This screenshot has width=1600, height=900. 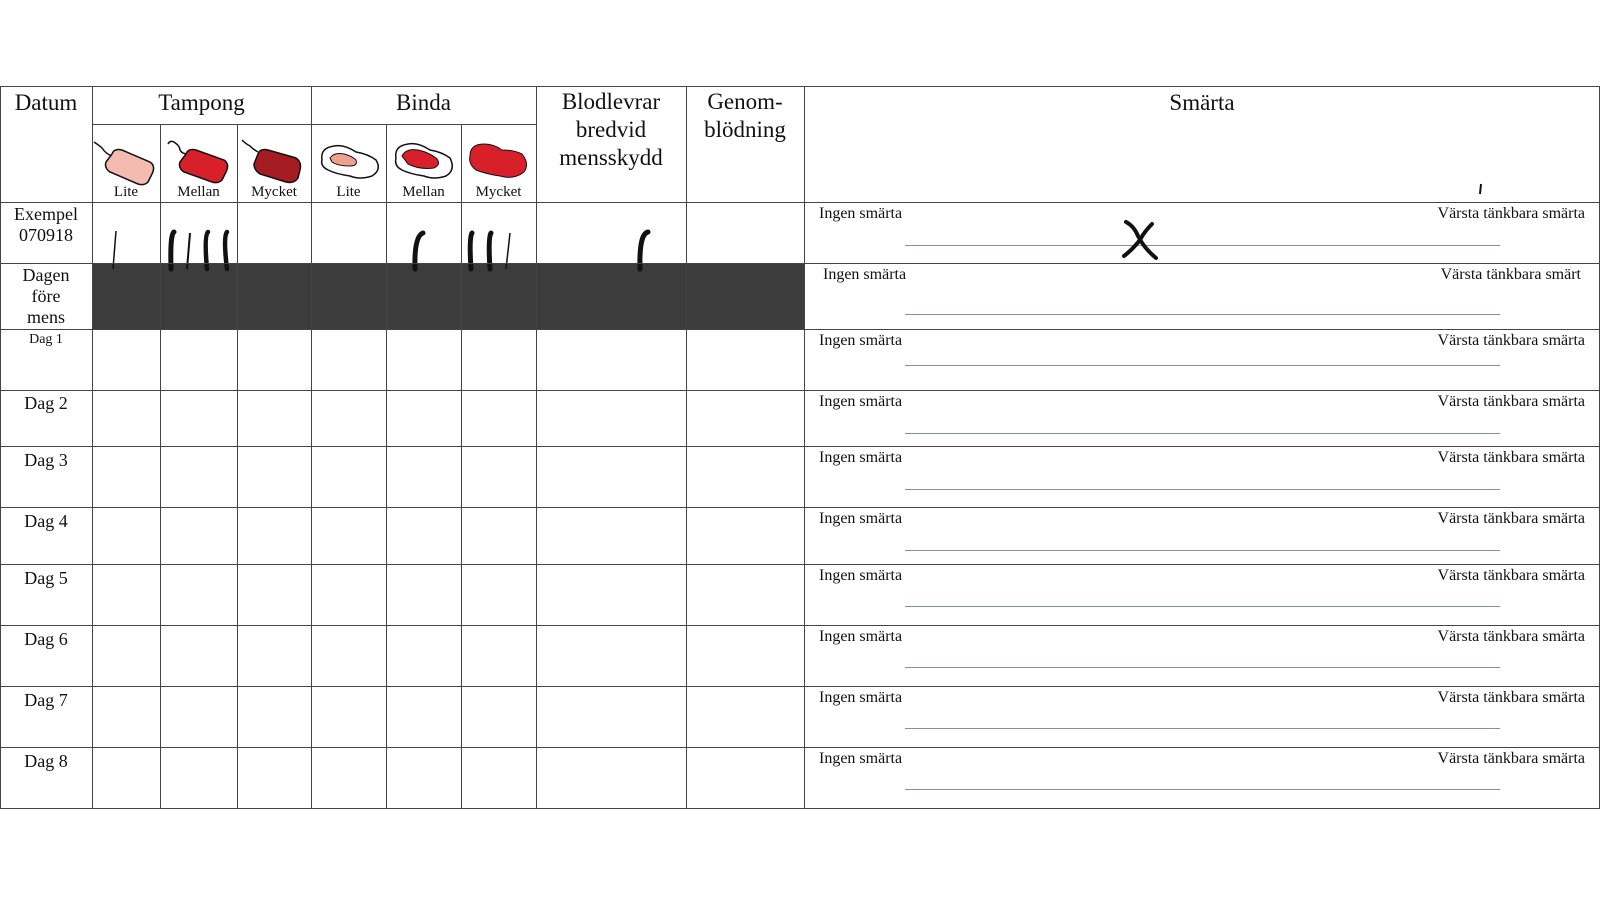 I want to click on tampong-level-mycket: Mycket, so click(x=274, y=192).